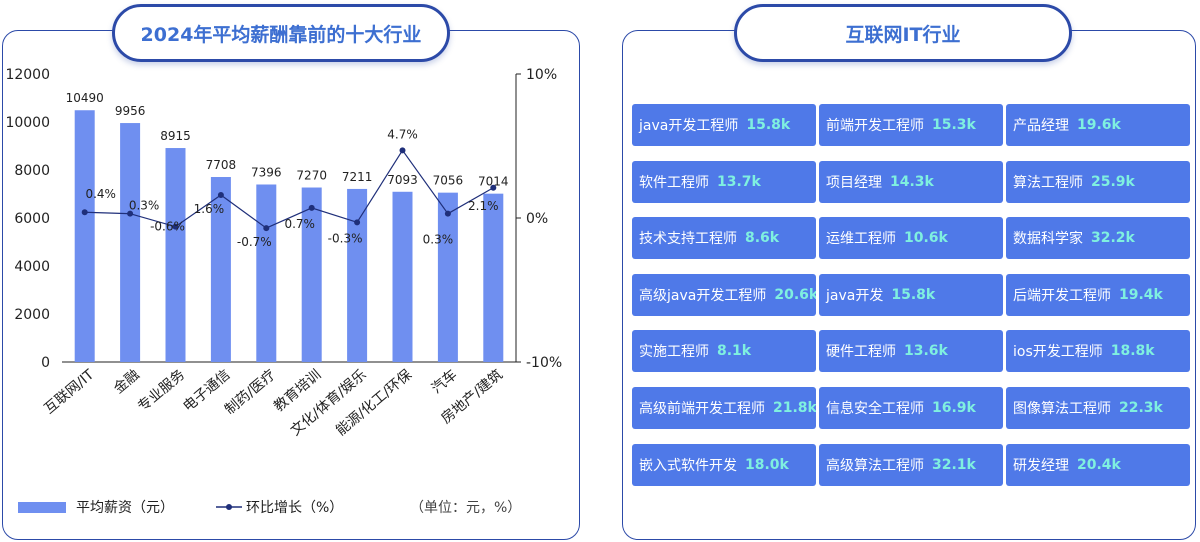  I want to click on jobs-panel-title: 互联网IT行业, so click(903, 33).